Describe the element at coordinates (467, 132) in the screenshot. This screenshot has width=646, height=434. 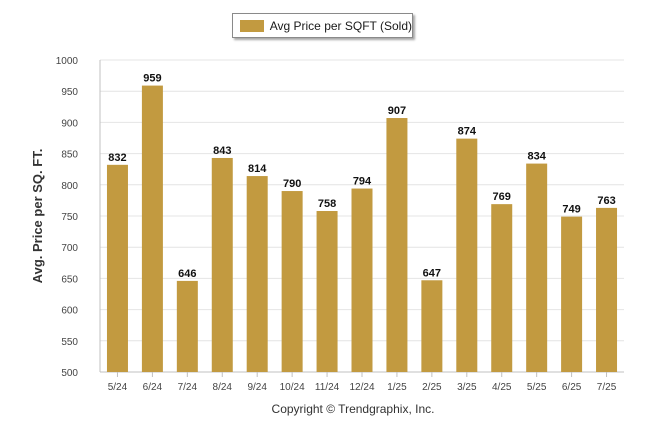
I see `data-label: 874` at that location.